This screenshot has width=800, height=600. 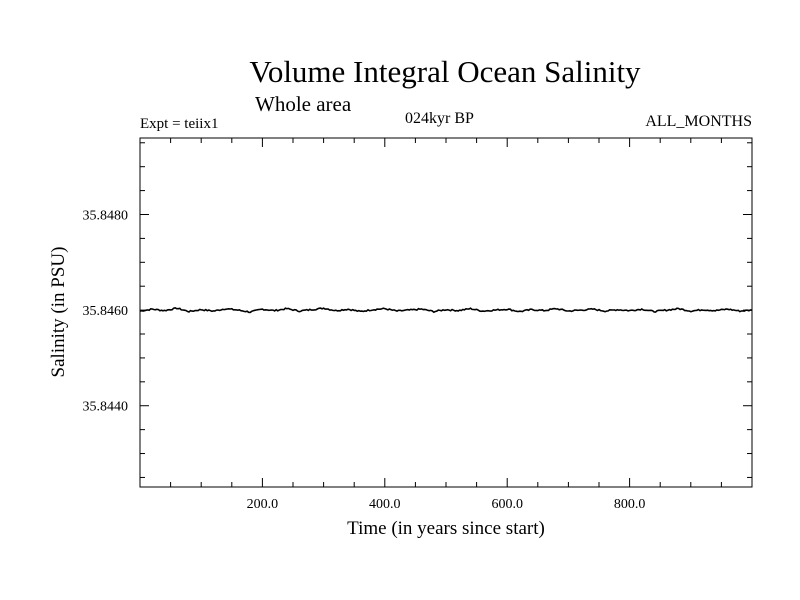 I want to click on series-line, so click(x=446, y=310).